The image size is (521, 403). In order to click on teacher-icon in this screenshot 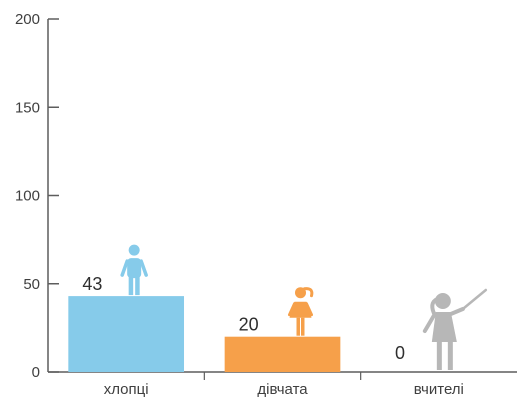, I will do `click(455, 329)`.